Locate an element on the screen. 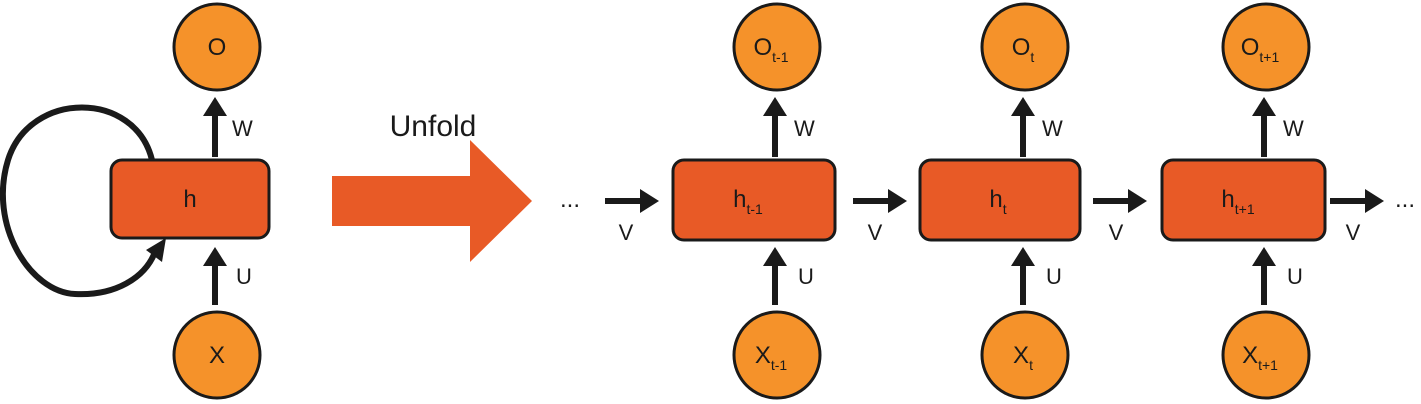  unfold-label: Unfold is located at coordinates (433, 126).